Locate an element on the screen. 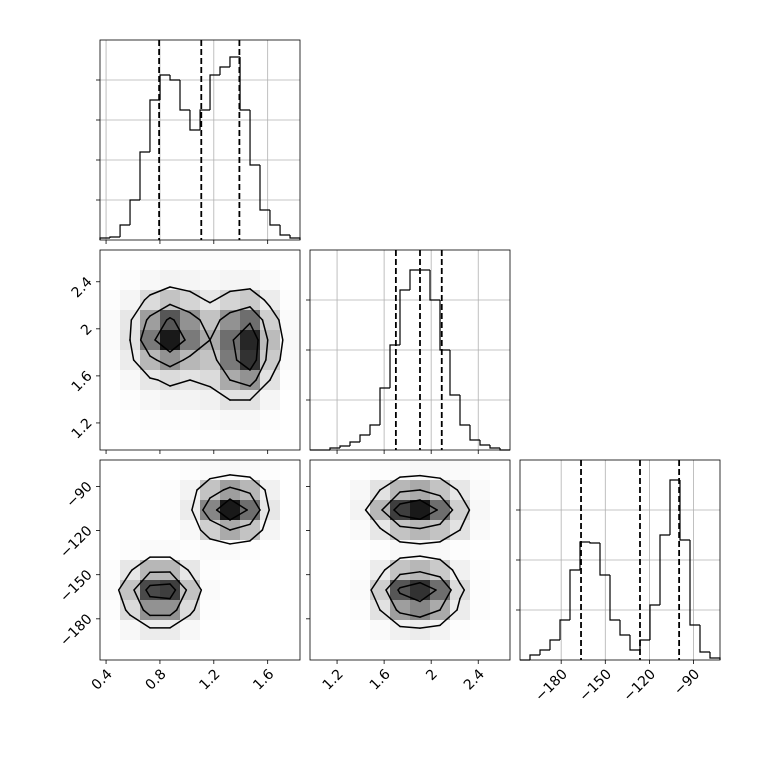  y-tick-label: −150 is located at coordinates (76, 586).